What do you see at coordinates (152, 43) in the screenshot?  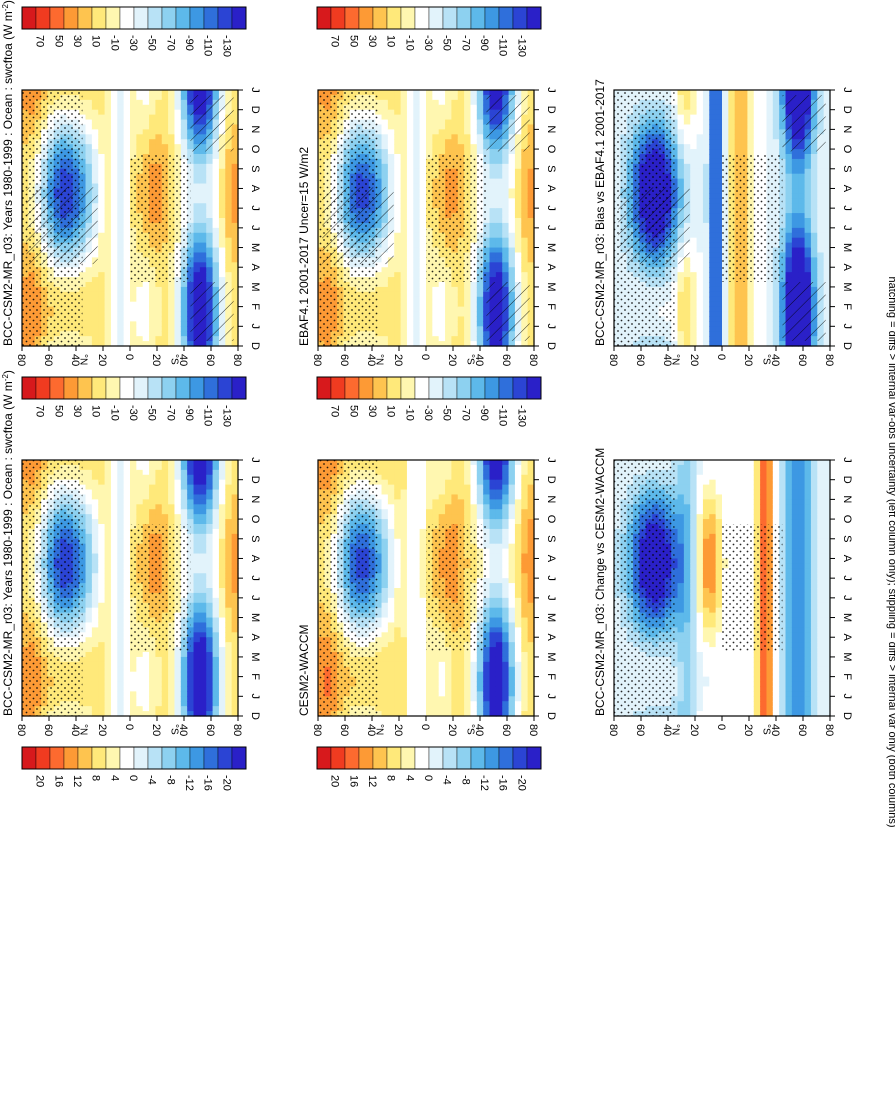 I see `colorbar-label: -50` at bounding box center [152, 43].